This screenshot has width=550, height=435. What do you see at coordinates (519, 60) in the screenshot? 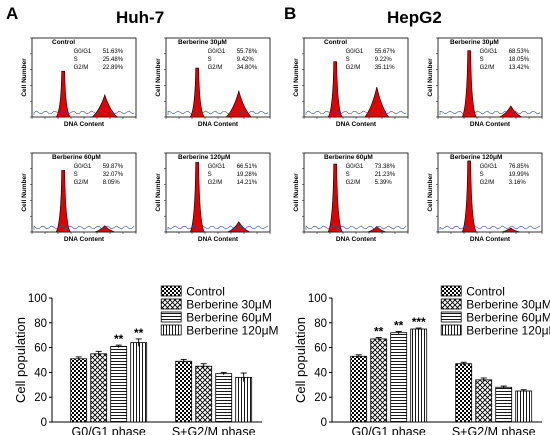
I see `phase-value: 18.05%` at bounding box center [519, 60].